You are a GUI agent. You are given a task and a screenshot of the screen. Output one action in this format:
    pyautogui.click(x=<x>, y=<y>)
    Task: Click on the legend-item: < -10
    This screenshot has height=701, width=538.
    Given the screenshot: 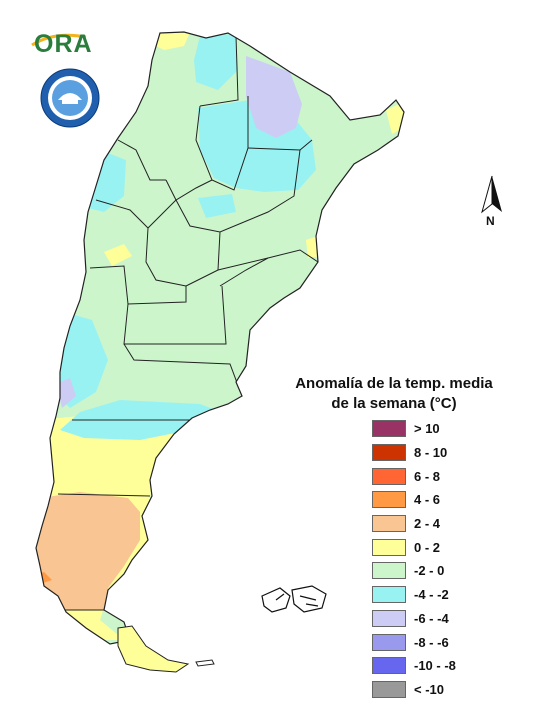 What is the action you would take?
    pyautogui.click(x=414, y=689)
    